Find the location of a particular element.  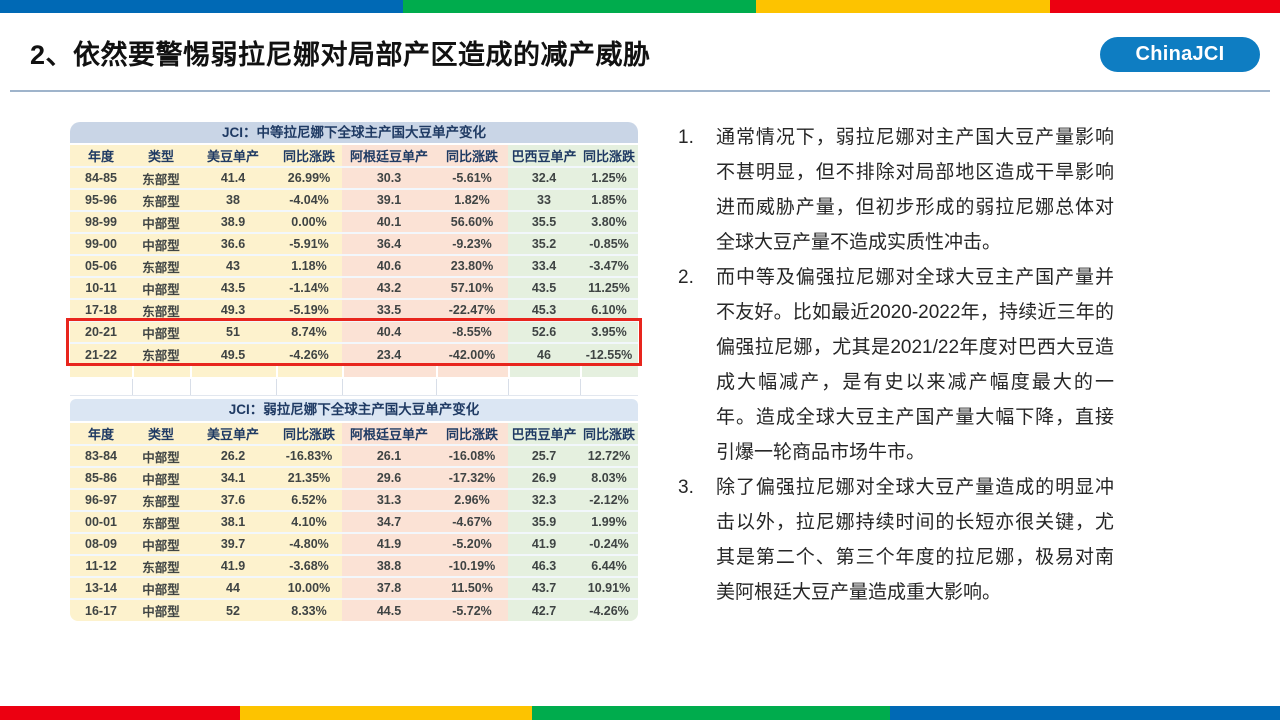

table-cell: 10.00% is located at coordinates (309, 587).